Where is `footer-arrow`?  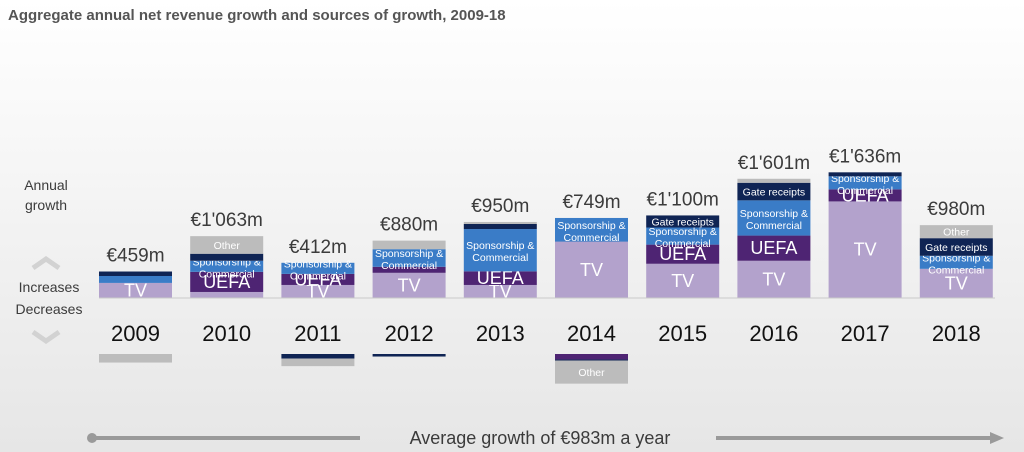
footer-arrow is located at coordinates (545, 438).